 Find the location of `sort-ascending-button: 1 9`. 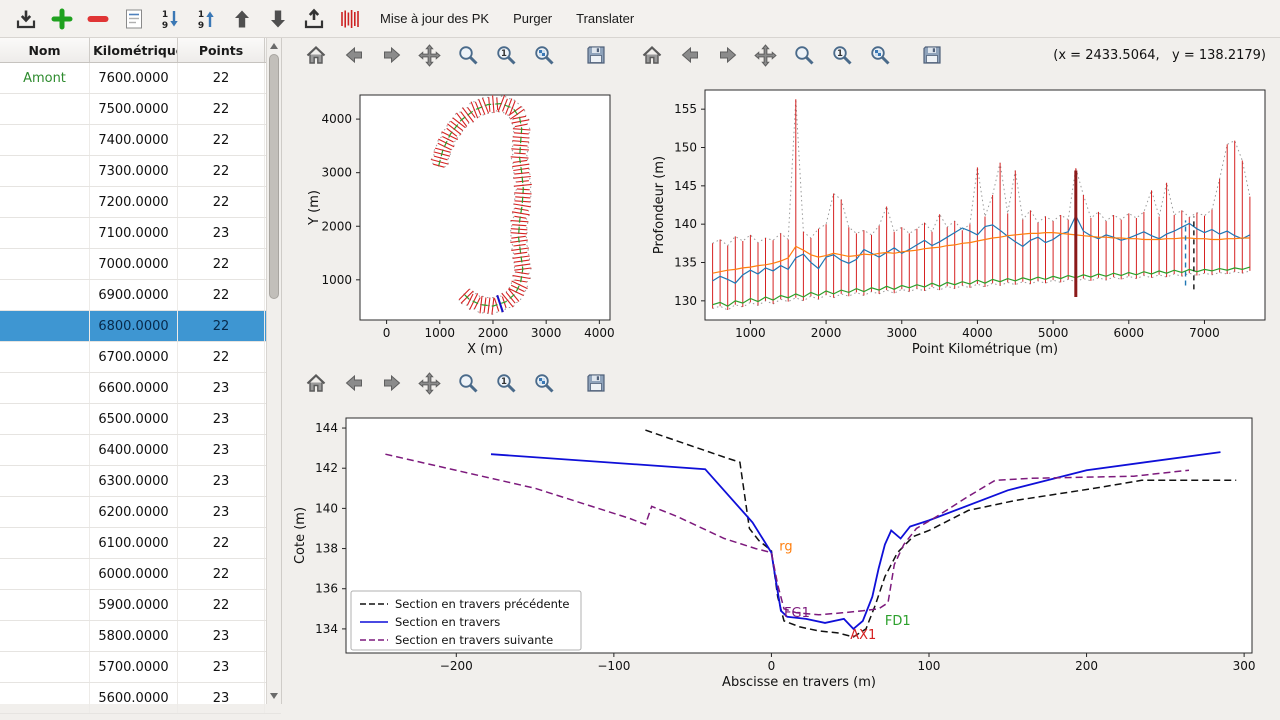

sort-ascending-button: 1 9 is located at coordinates (206, 19).